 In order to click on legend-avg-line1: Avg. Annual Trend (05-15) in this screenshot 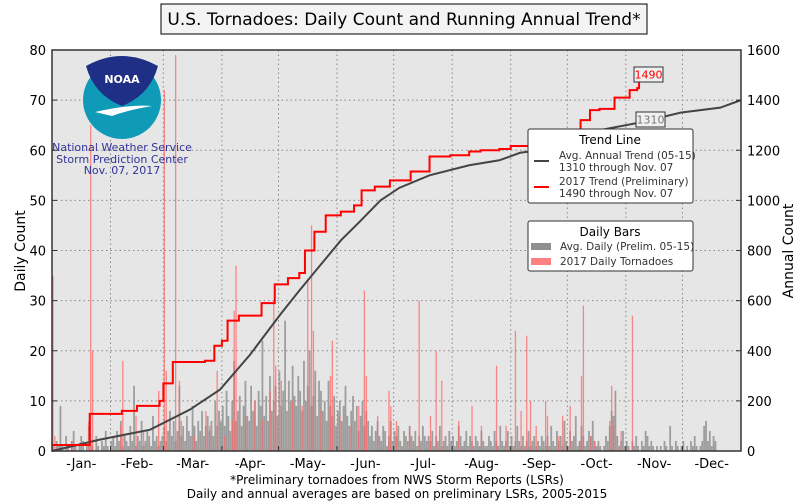, I will do `click(627, 156)`.